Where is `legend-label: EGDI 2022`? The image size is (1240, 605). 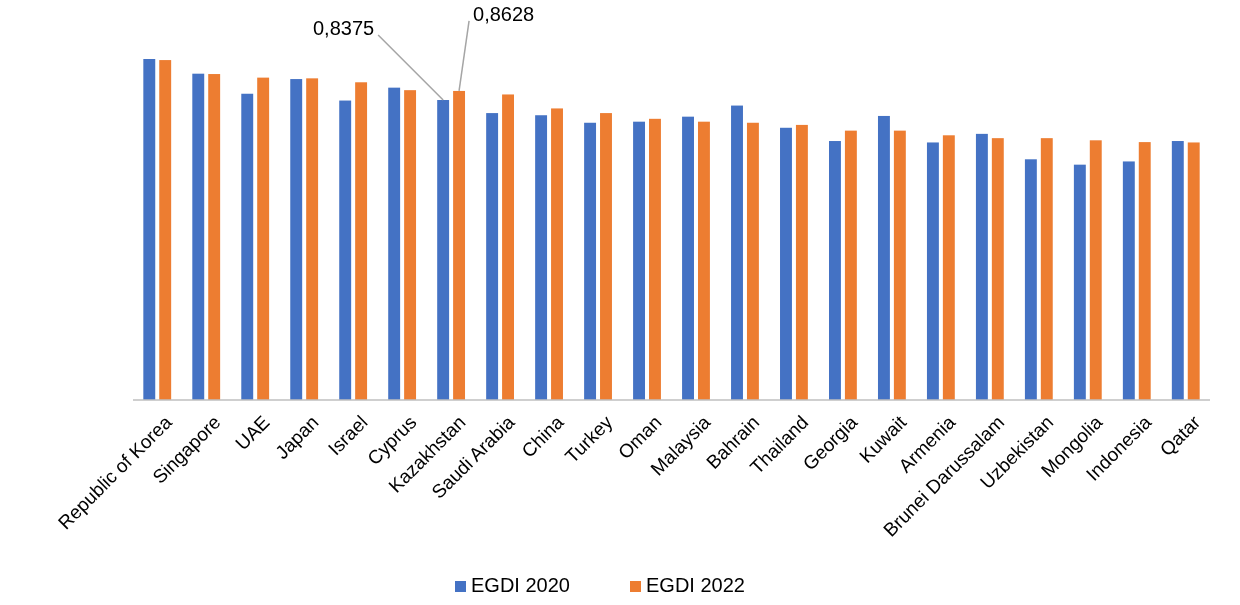 legend-label: EGDI 2022 is located at coordinates (695, 585).